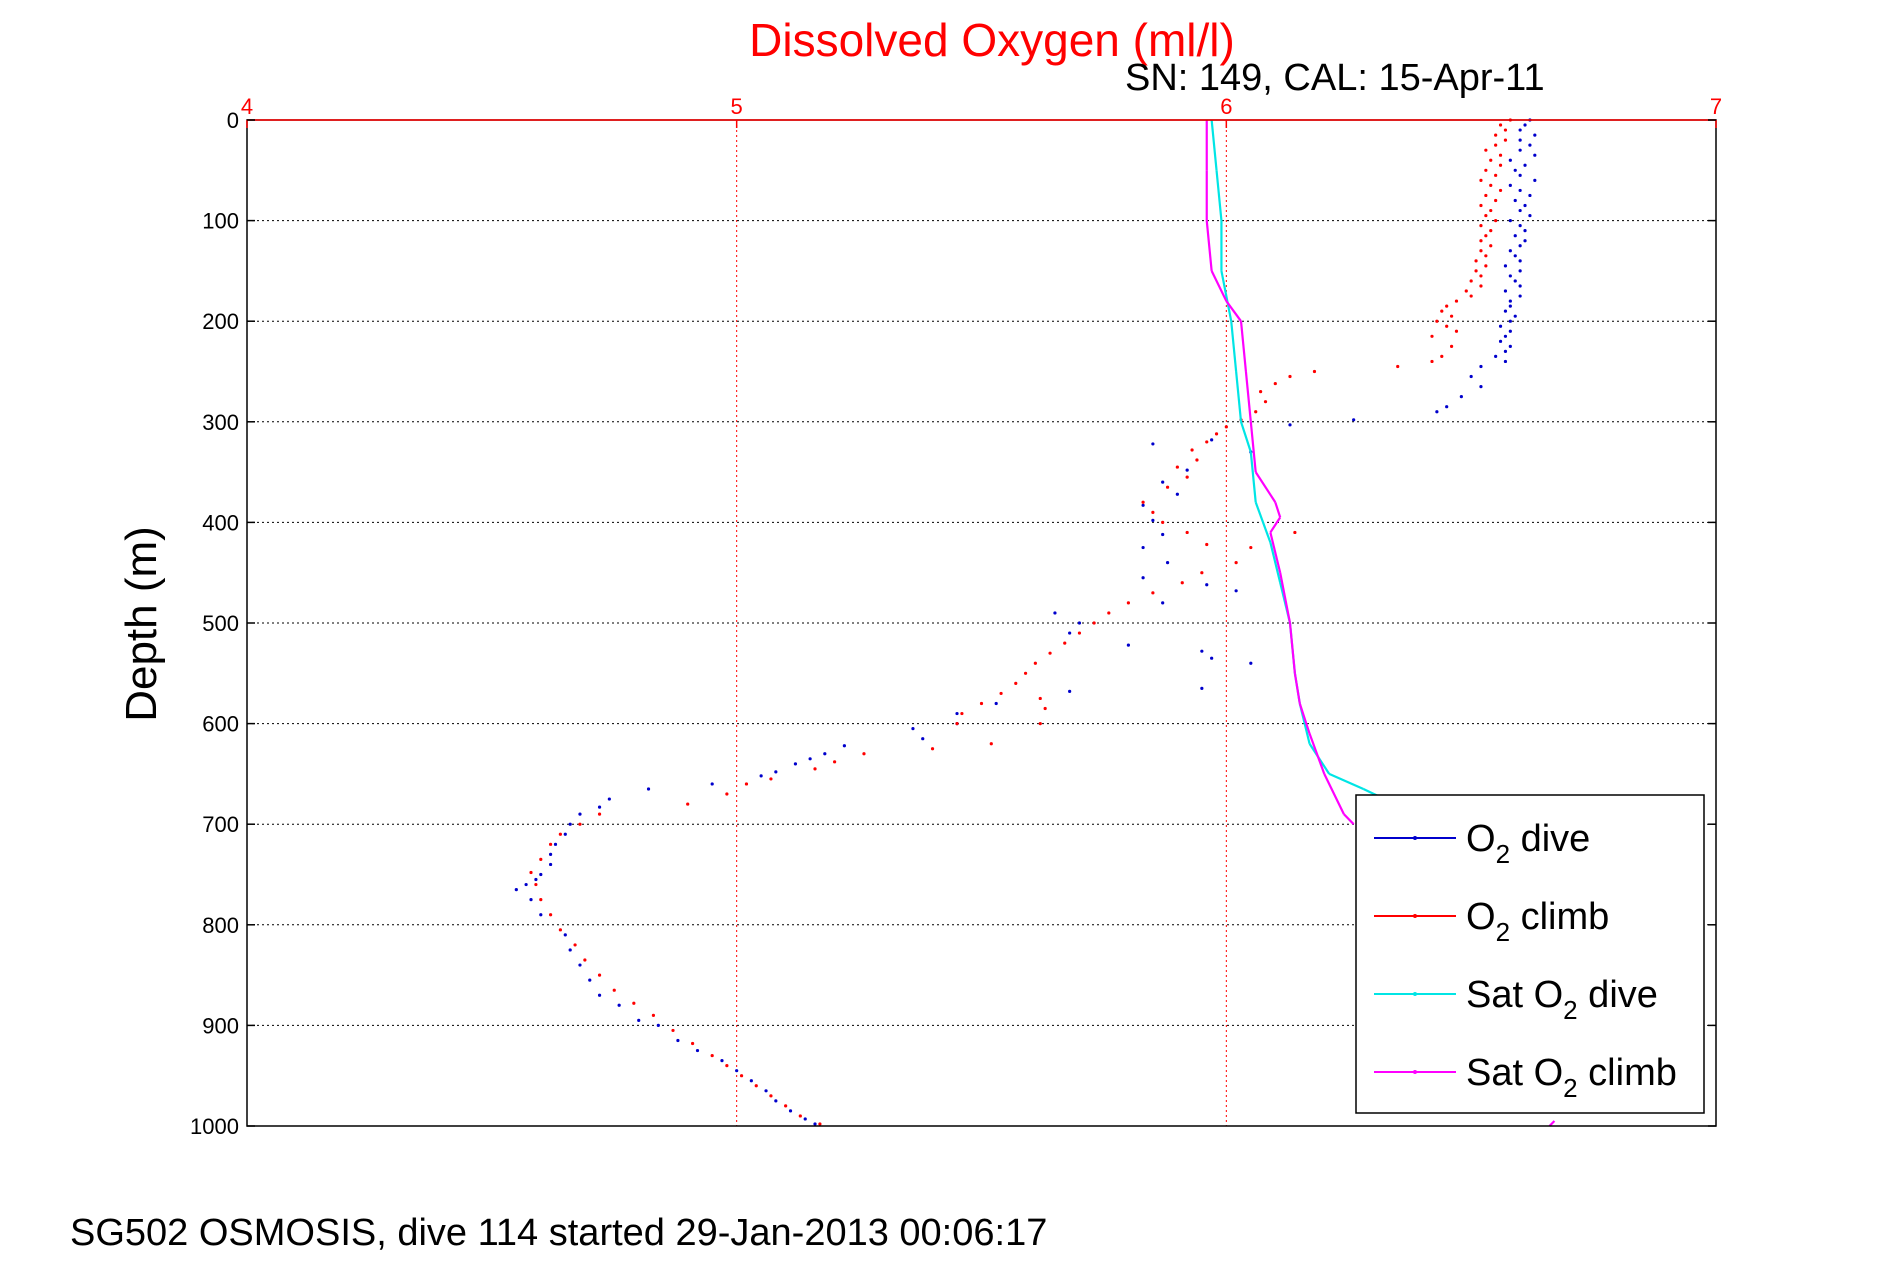  I want to click on legend-box, so click(1530, 954).